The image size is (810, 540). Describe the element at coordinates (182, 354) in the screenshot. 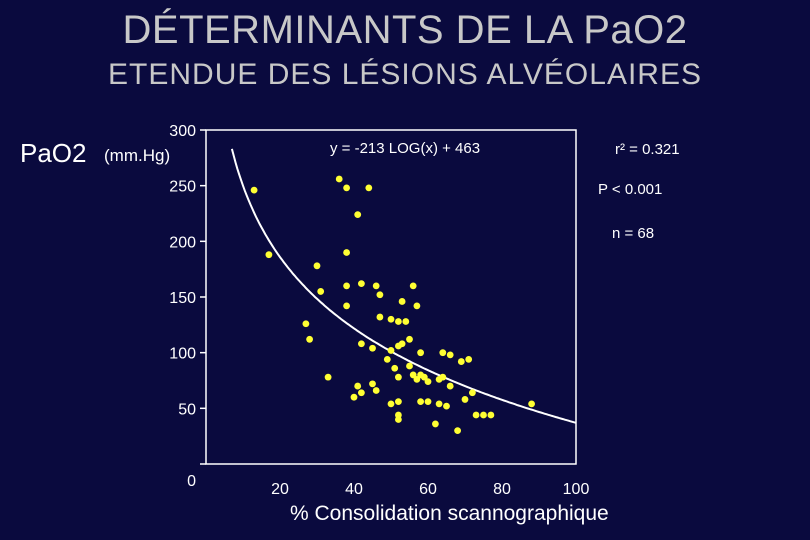

I see `y-tick-label: 100` at that location.